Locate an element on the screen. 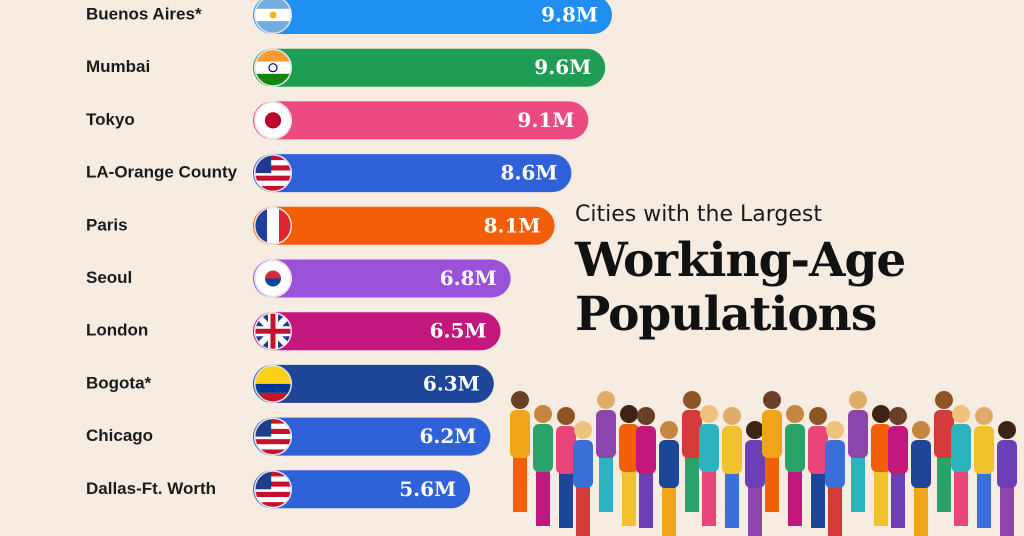 This screenshot has height=536, width=1024. flag-sun is located at coordinates (273, 15).